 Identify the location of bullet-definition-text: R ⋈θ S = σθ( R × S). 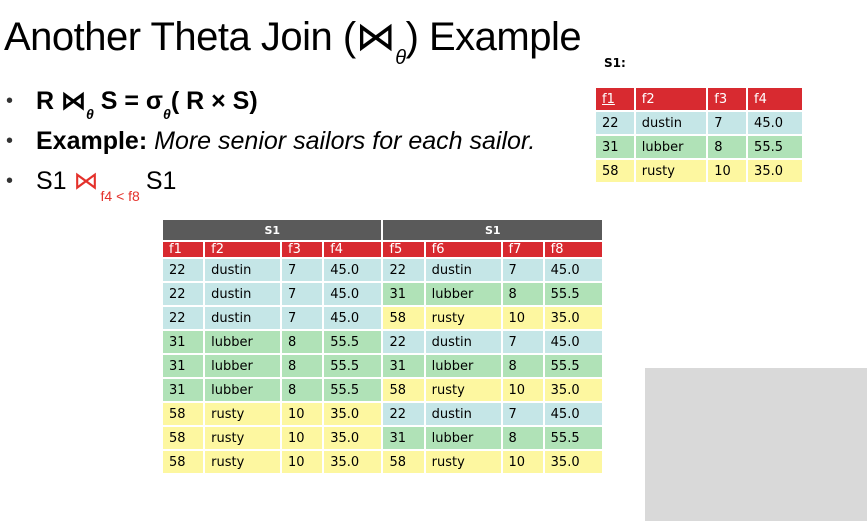
(147, 104).